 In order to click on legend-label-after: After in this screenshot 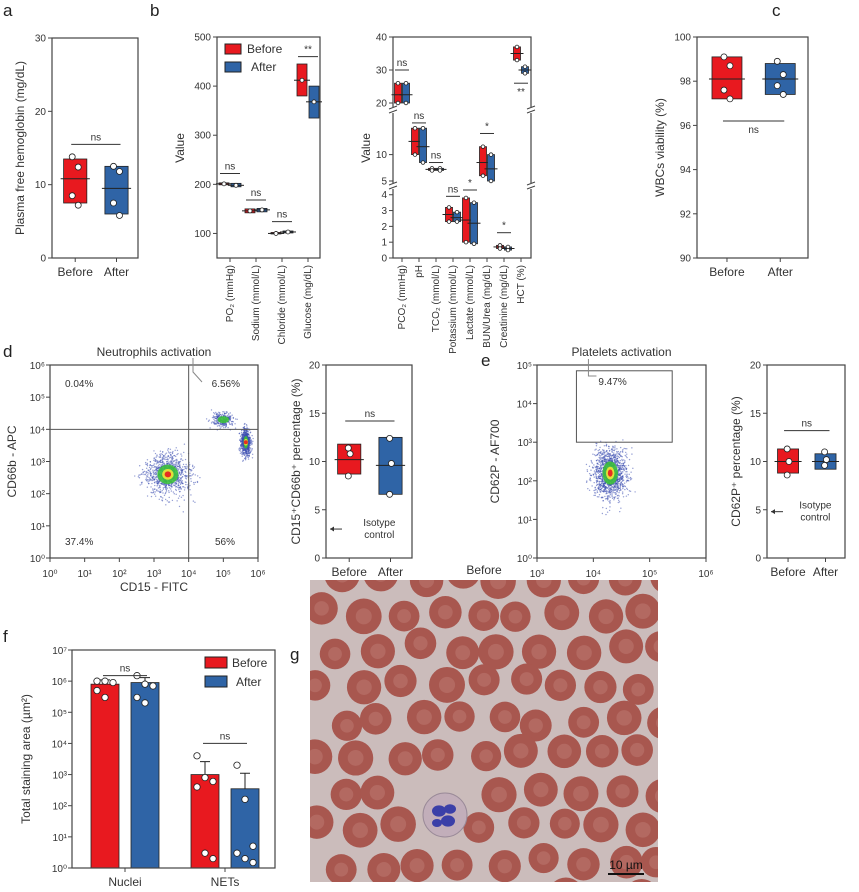, I will do `click(263, 67)`.